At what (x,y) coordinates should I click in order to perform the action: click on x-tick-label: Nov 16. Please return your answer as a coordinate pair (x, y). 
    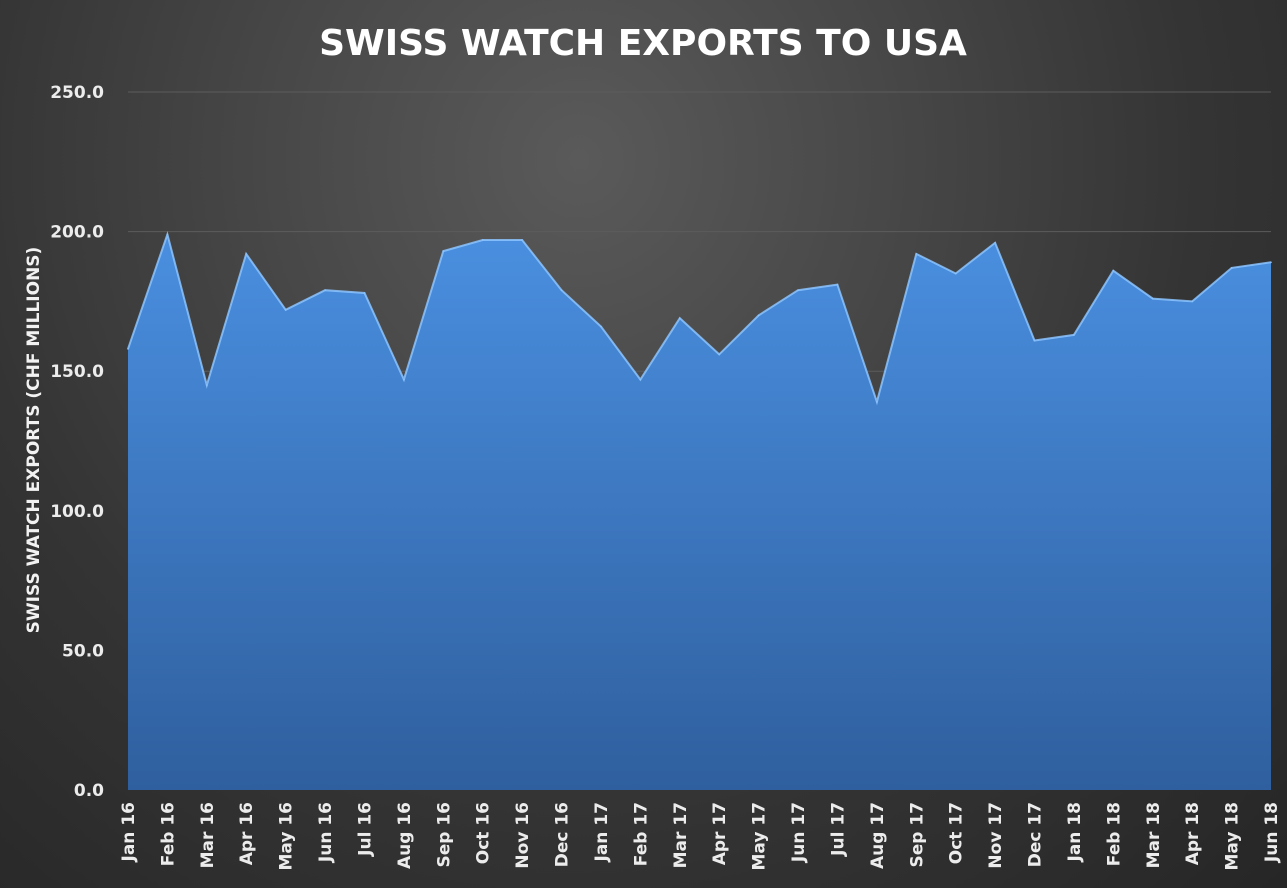
    Looking at the image, I should click on (523, 835).